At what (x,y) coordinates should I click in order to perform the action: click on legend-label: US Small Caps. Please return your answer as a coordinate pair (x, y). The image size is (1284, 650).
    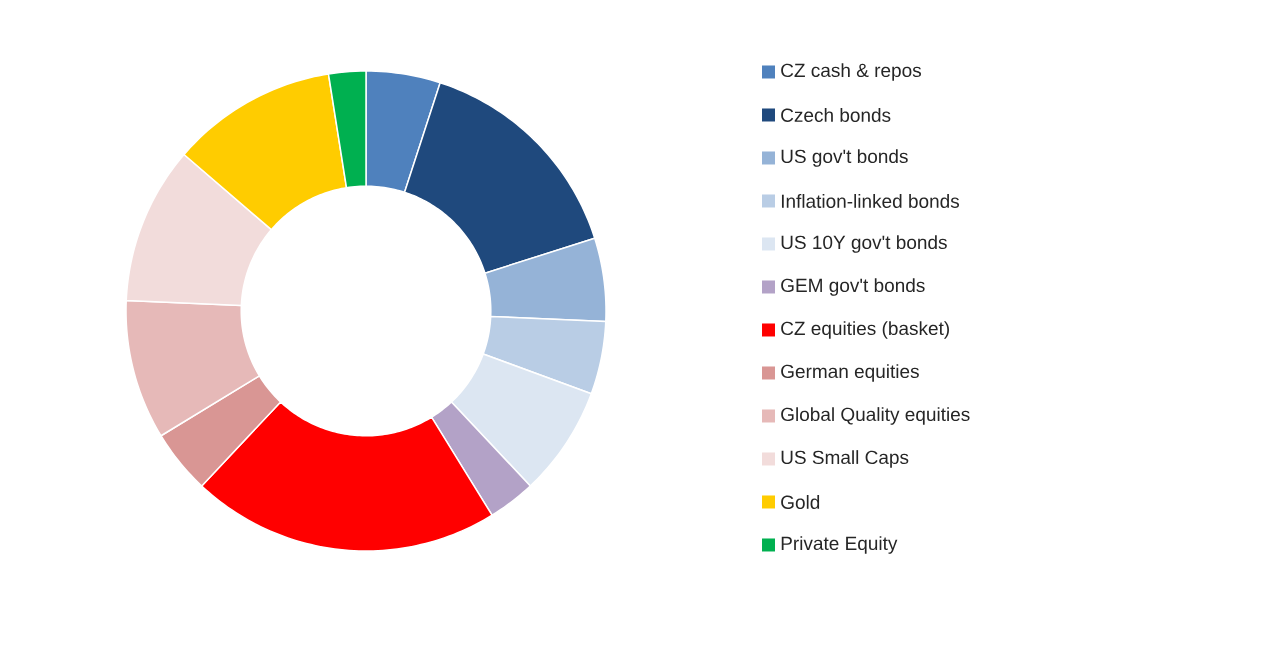
    Looking at the image, I should click on (845, 459).